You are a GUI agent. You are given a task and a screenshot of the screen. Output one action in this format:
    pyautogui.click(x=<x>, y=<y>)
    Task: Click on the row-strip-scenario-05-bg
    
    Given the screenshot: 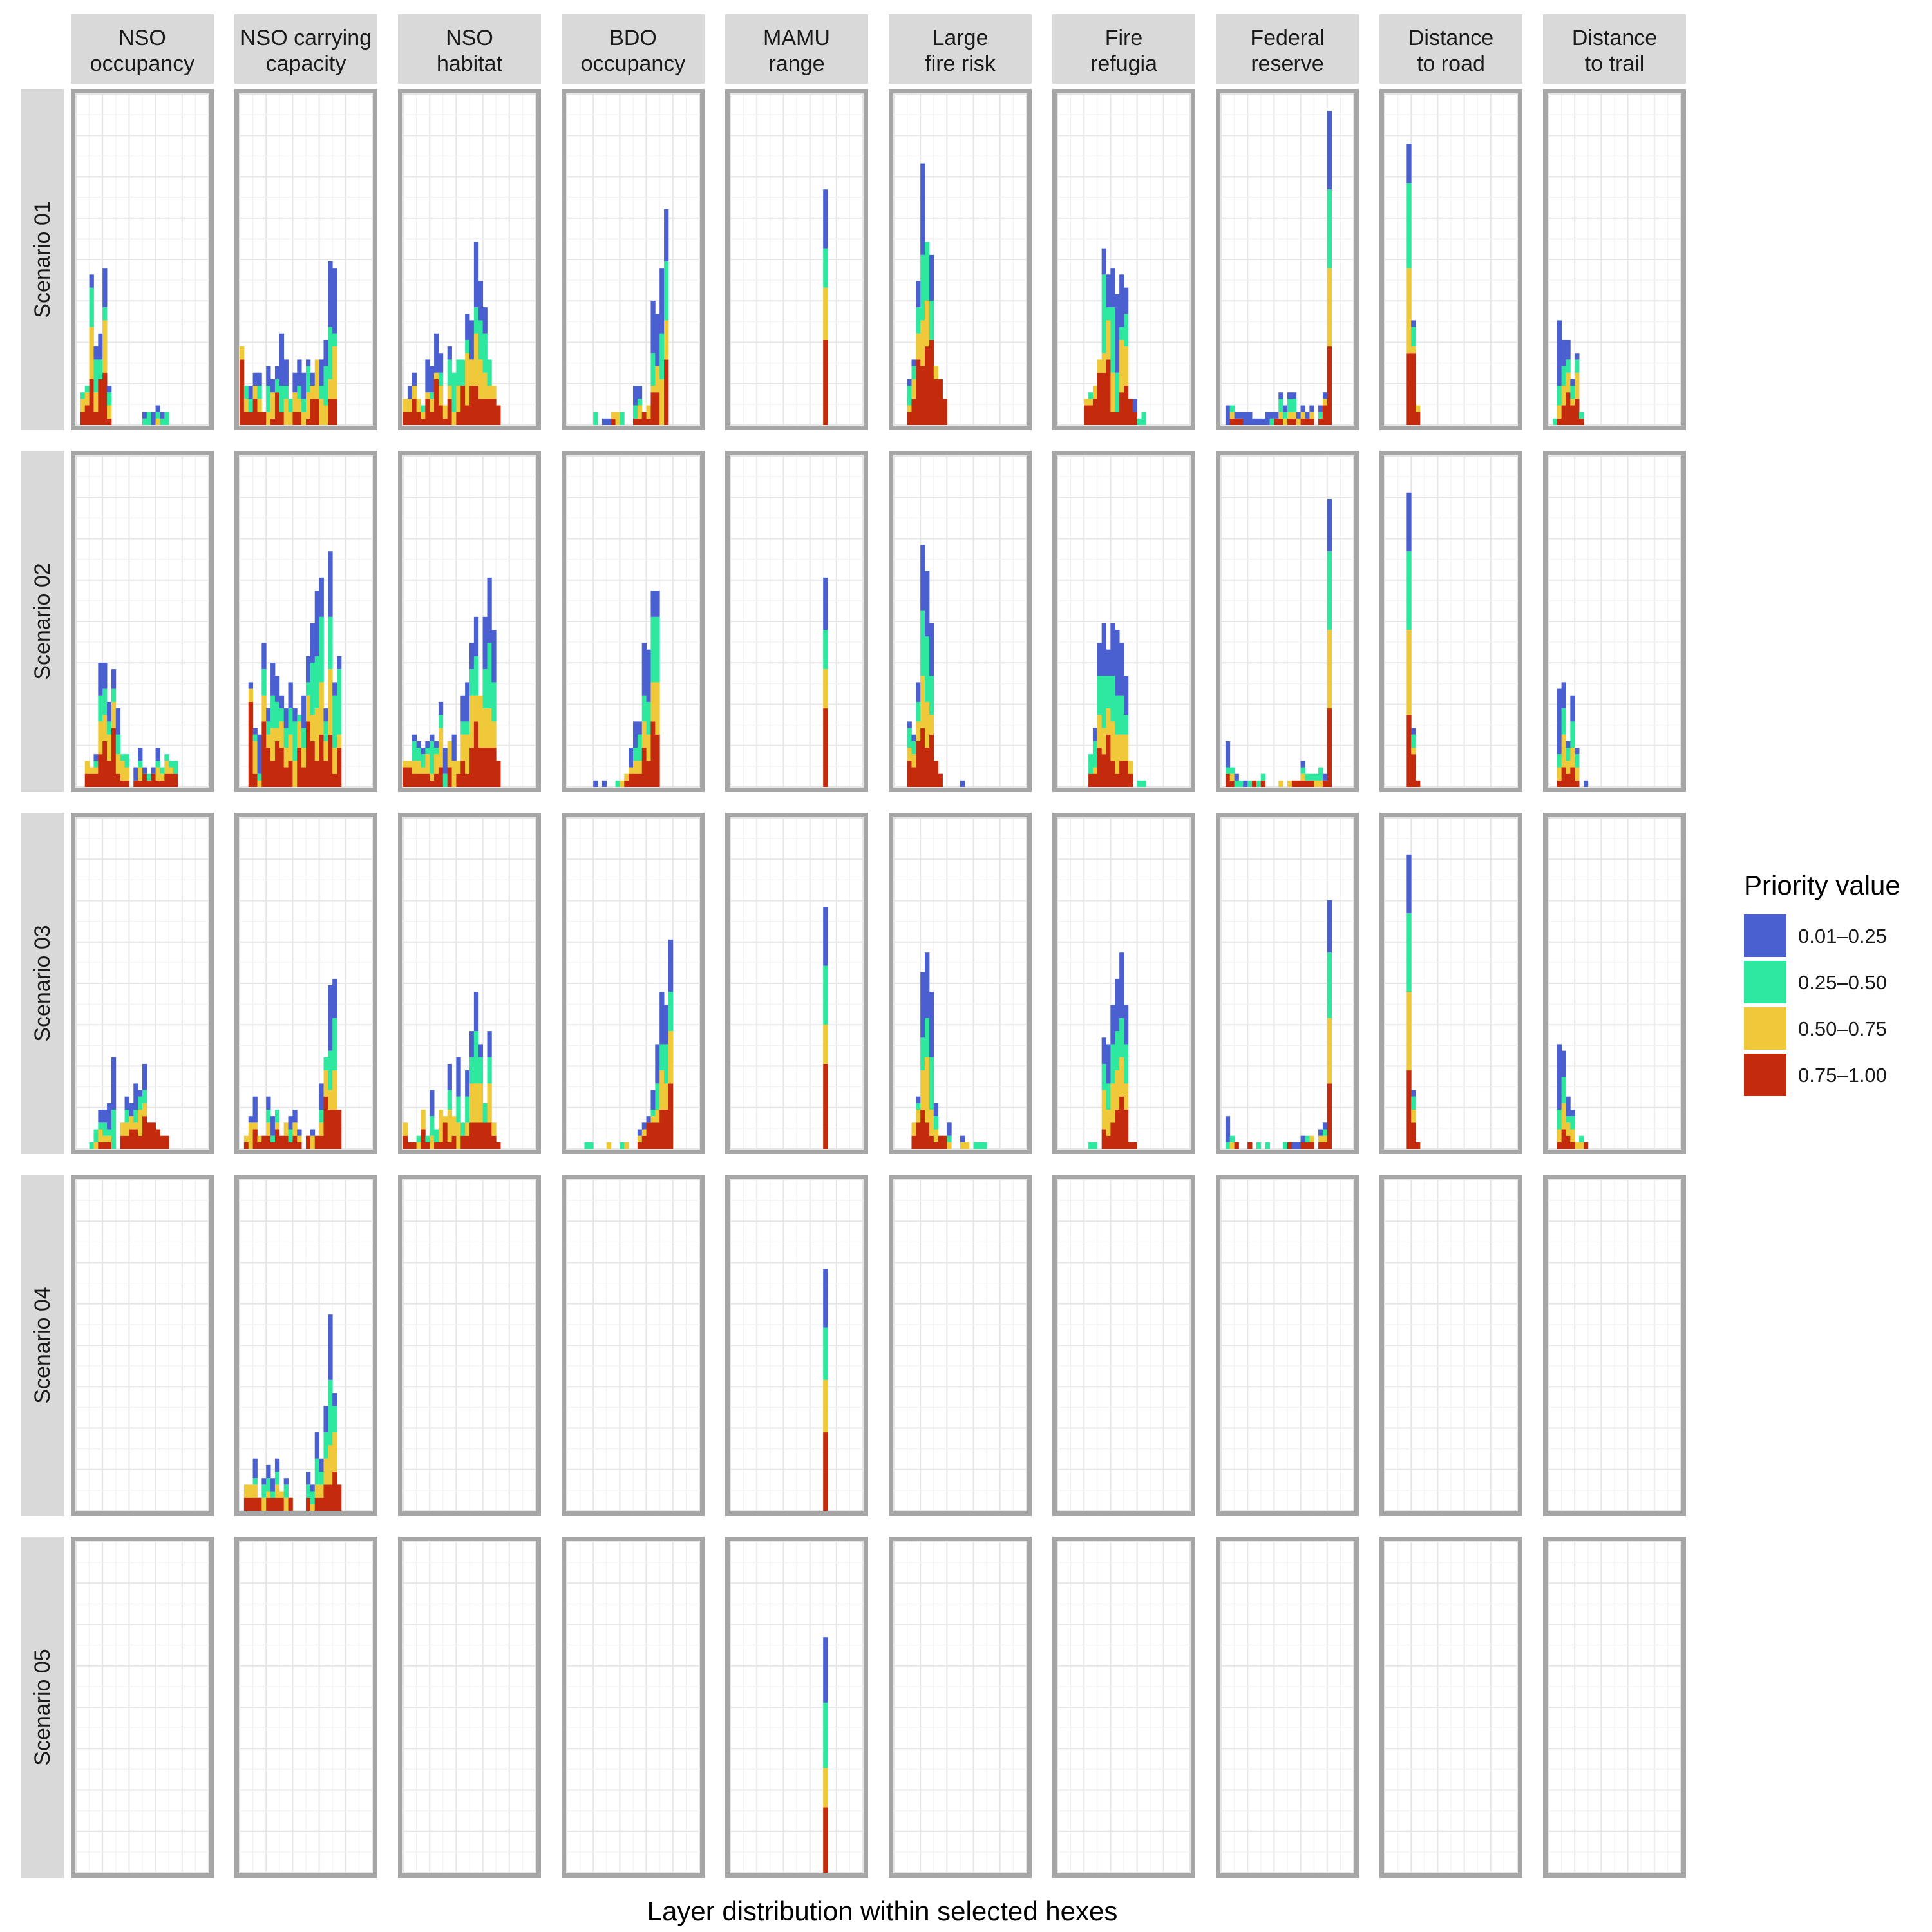 What is the action you would take?
    pyautogui.click(x=42, y=1708)
    